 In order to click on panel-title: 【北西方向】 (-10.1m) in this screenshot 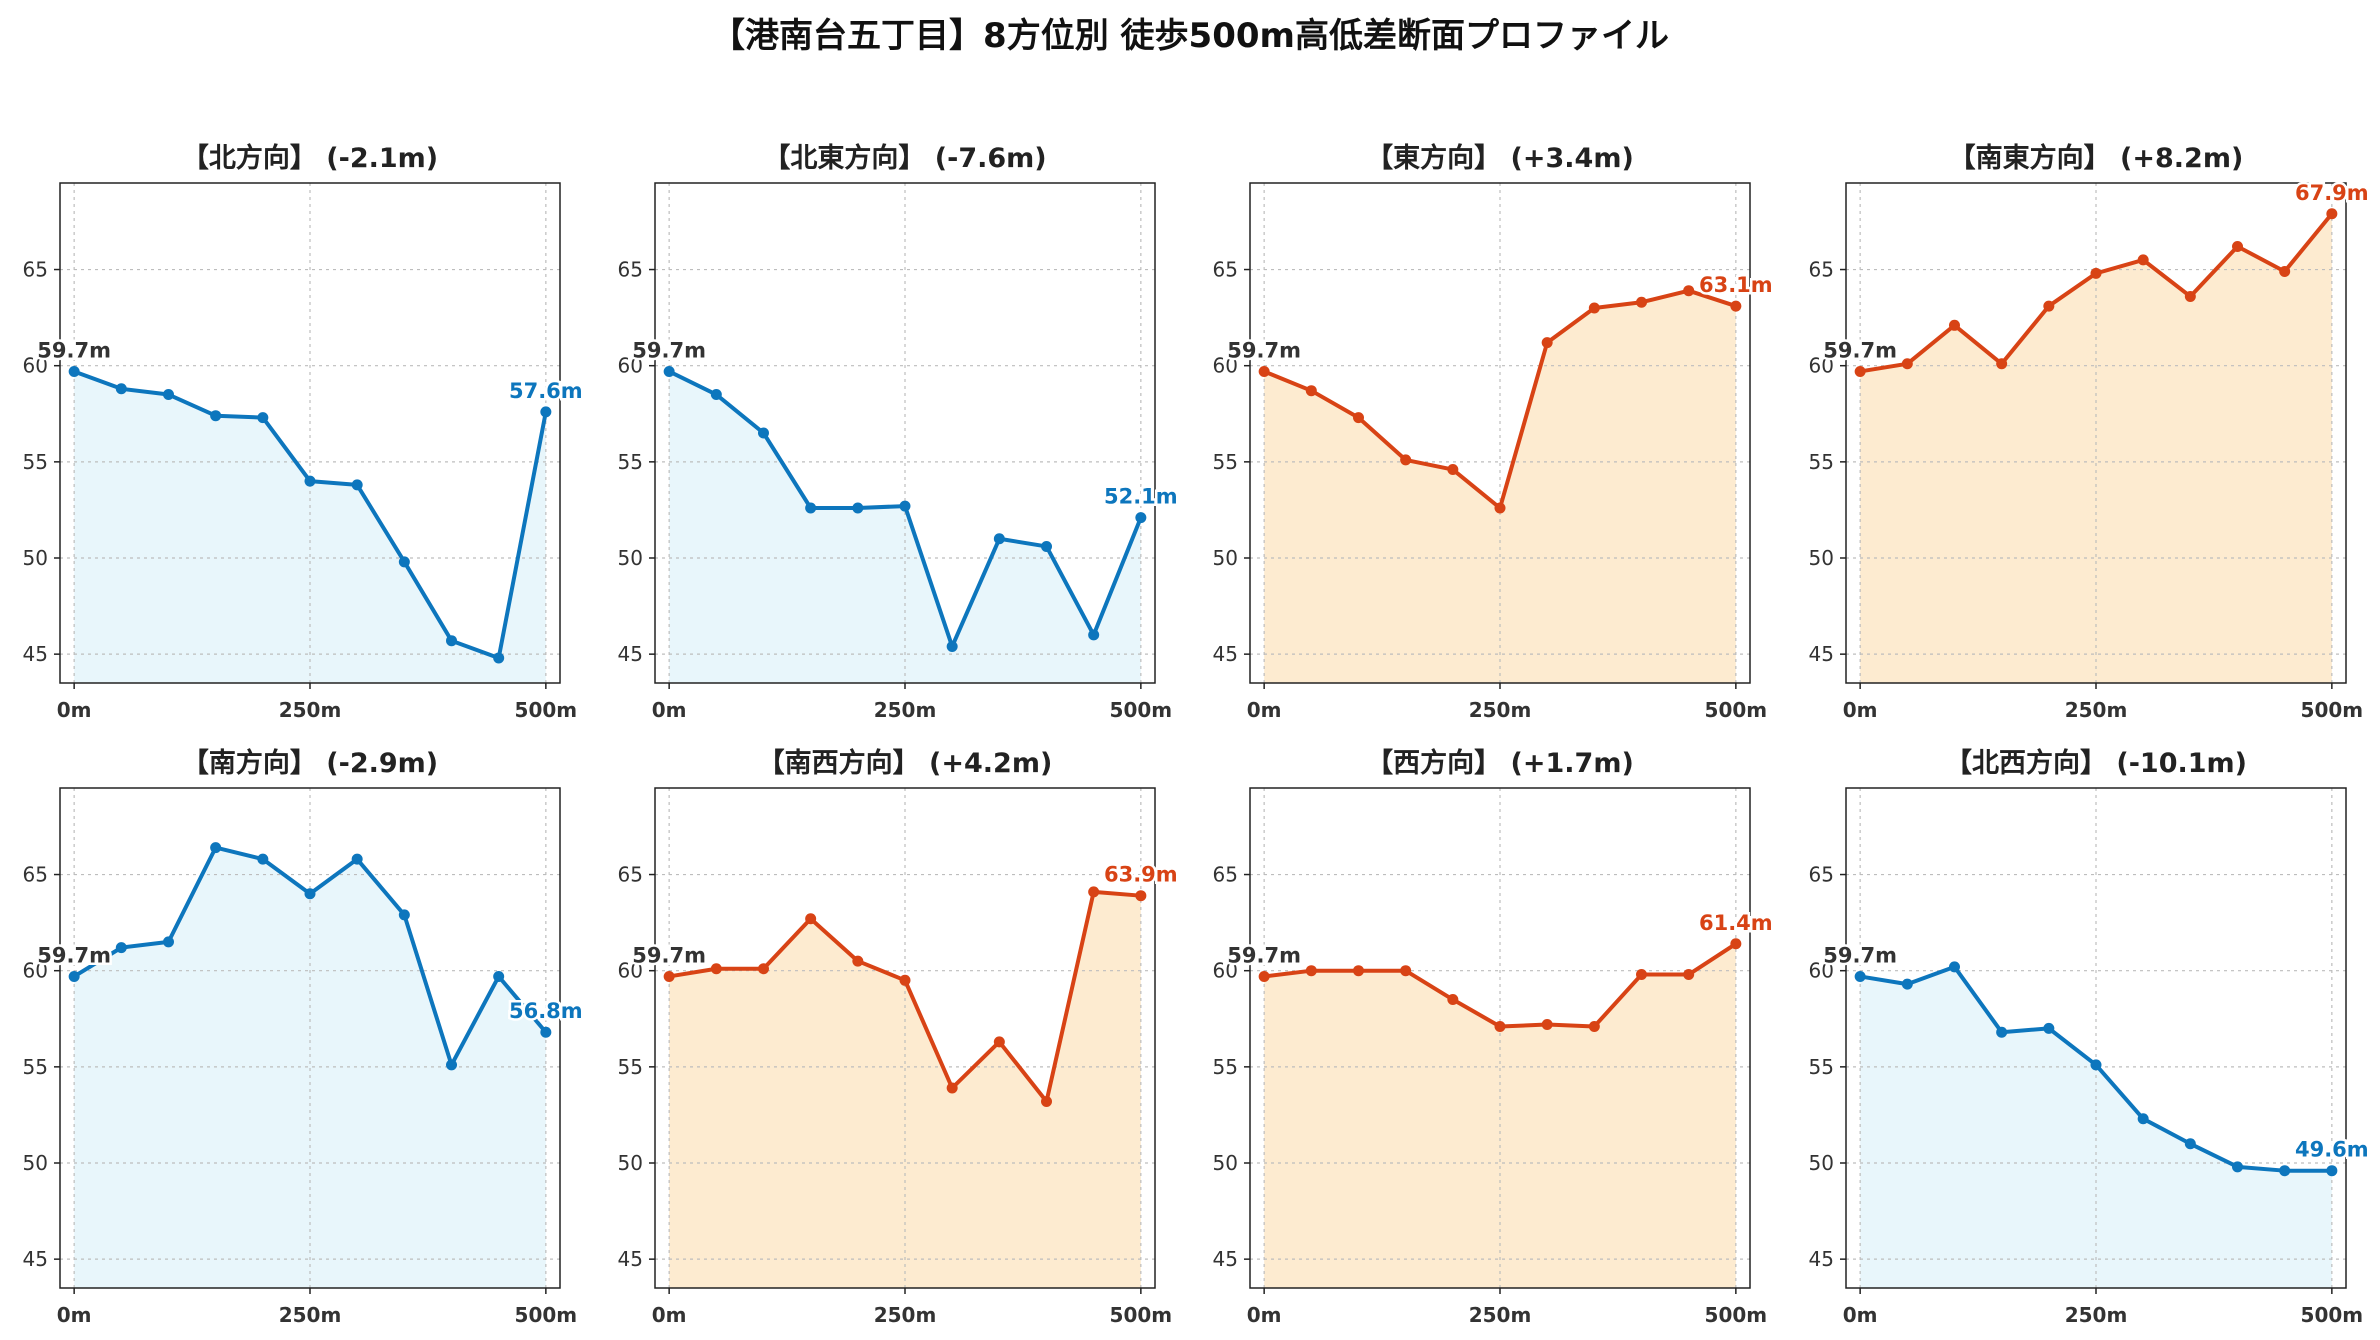, I will do `click(2096, 763)`.